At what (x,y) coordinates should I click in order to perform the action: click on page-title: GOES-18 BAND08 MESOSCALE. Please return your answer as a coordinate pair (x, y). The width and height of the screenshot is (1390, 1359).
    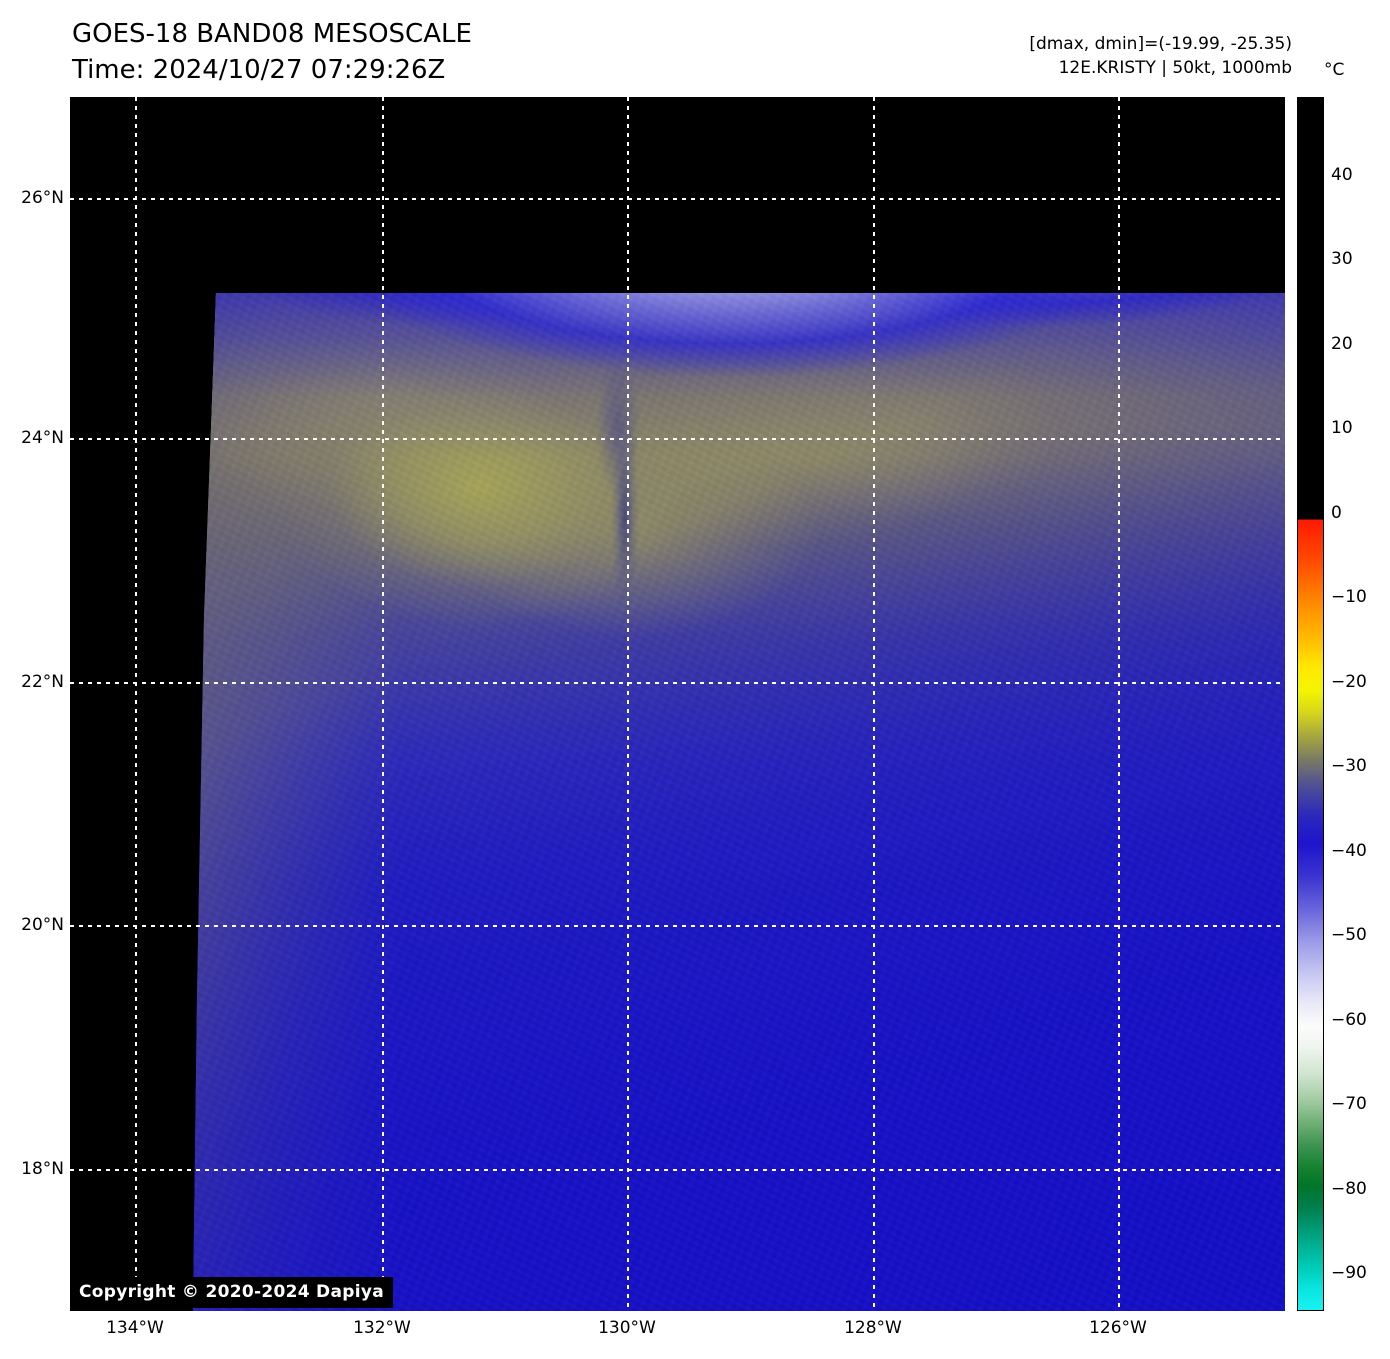
    Looking at the image, I should click on (272, 34).